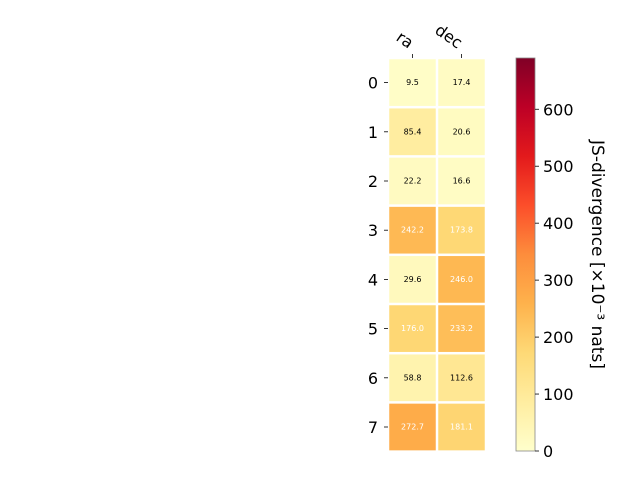  I want to click on cell-value-label: 58.8, so click(413, 377).